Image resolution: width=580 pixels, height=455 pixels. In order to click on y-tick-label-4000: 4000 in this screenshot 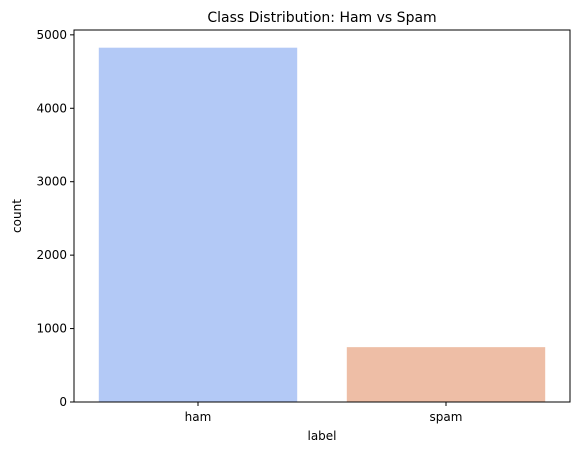, I will do `click(51, 108)`.